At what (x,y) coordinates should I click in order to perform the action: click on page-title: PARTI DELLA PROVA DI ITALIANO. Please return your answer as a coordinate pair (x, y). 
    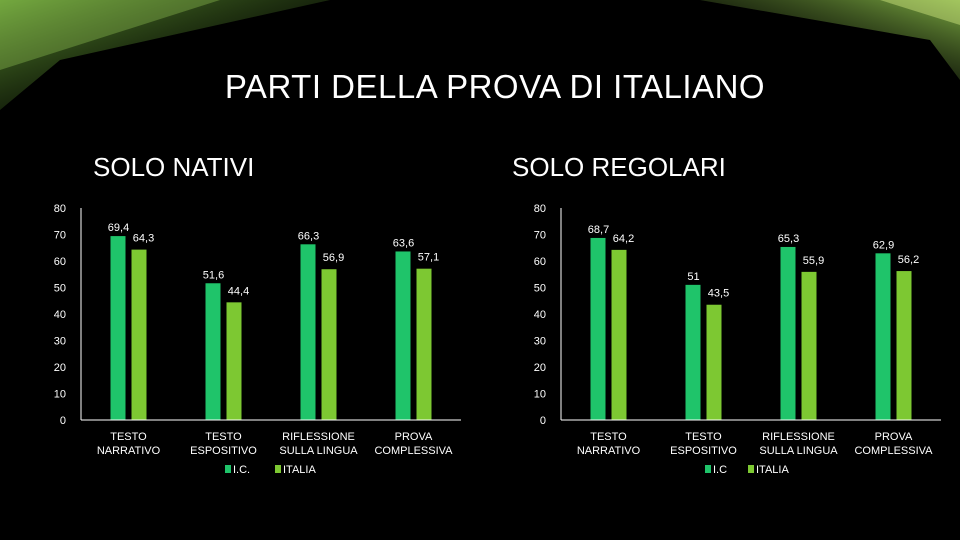
    Looking at the image, I should click on (495, 86).